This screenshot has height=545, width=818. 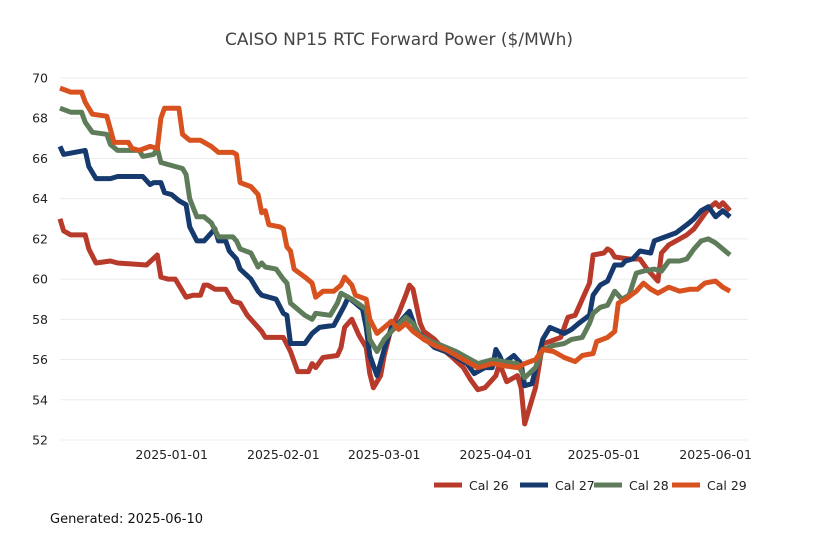 What do you see at coordinates (283, 454) in the screenshot?
I see `x-tick-label: 2025-02-01` at bounding box center [283, 454].